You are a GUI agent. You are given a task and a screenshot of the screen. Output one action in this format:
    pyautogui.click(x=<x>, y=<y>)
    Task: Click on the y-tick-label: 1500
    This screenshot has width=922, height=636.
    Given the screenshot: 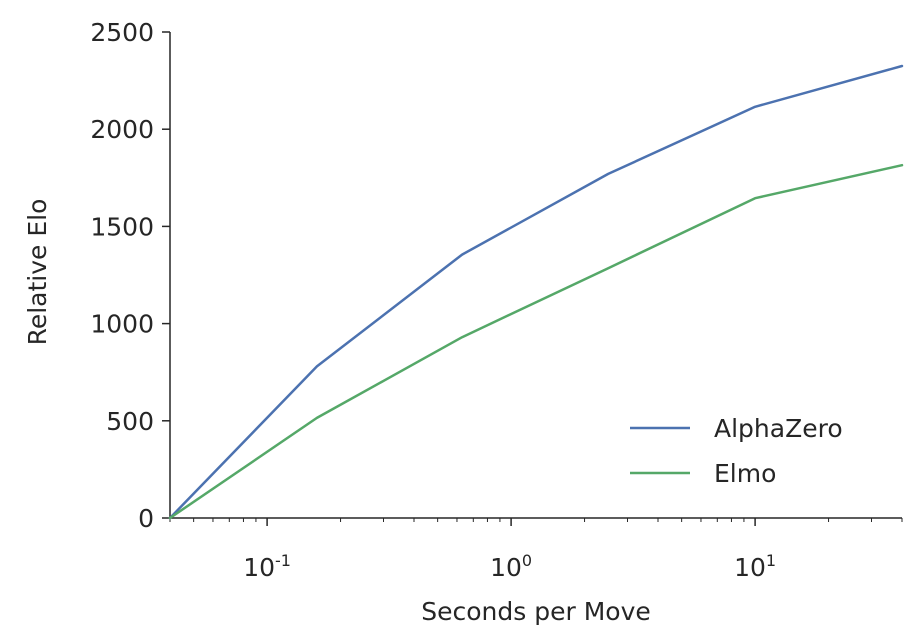 What is the action you would take?
    pyautogui.click(x=122, y=226)
    